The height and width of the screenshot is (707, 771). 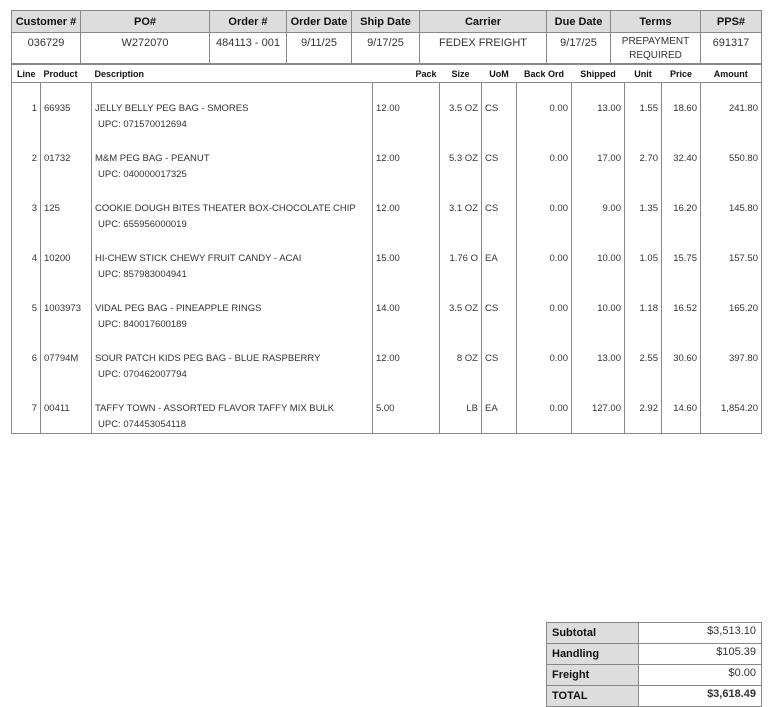 I want to click on item-shipped: 17.00, so click(x=598, y=158).